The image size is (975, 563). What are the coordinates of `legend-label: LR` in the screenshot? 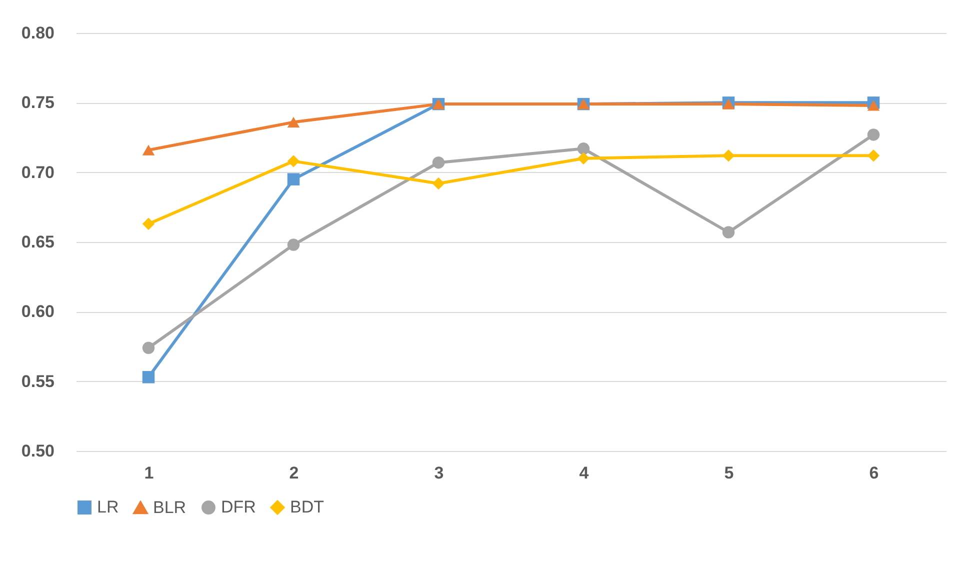 It's located at (108, 507).